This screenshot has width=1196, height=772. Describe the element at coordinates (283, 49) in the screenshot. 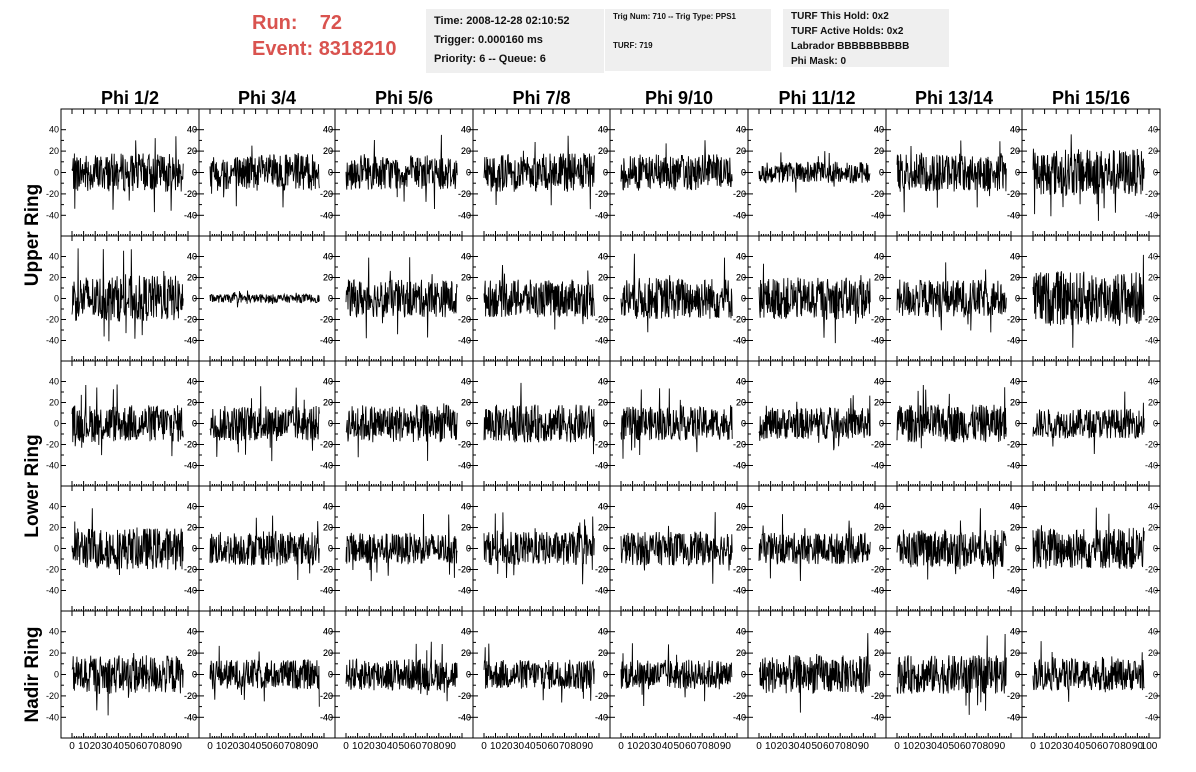

I see `event-label: Event:` at that location.